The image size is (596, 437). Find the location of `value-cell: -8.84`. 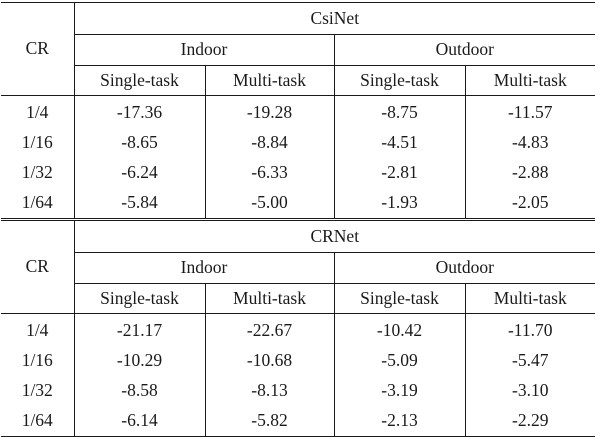

value-cell: -8.84 is located at coordinates (270, 143).